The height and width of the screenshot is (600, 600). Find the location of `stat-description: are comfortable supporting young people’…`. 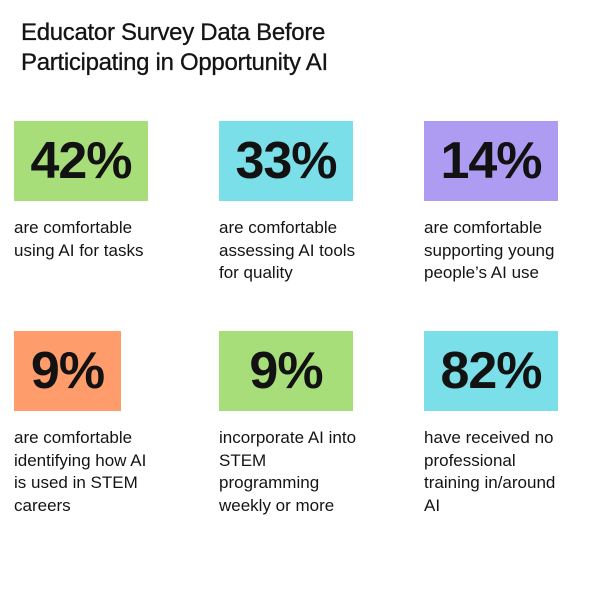

stat-description: are comfortable supporting young people’… is located at coordinates (489, 250).